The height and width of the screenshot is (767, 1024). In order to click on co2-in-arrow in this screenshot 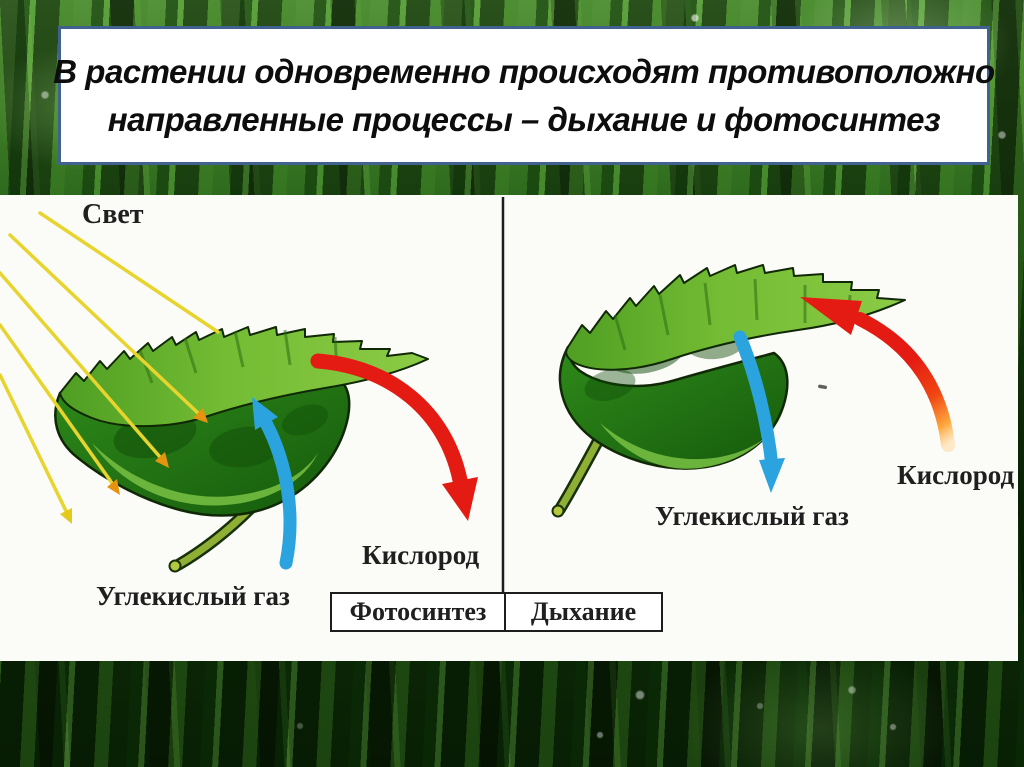, I will do `click(274, 483)`.